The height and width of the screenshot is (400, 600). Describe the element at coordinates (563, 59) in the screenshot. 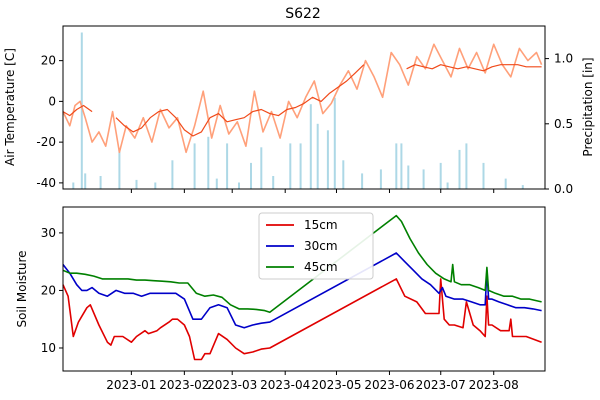

I see `precipitation-tick-label: 1.0` at that location.